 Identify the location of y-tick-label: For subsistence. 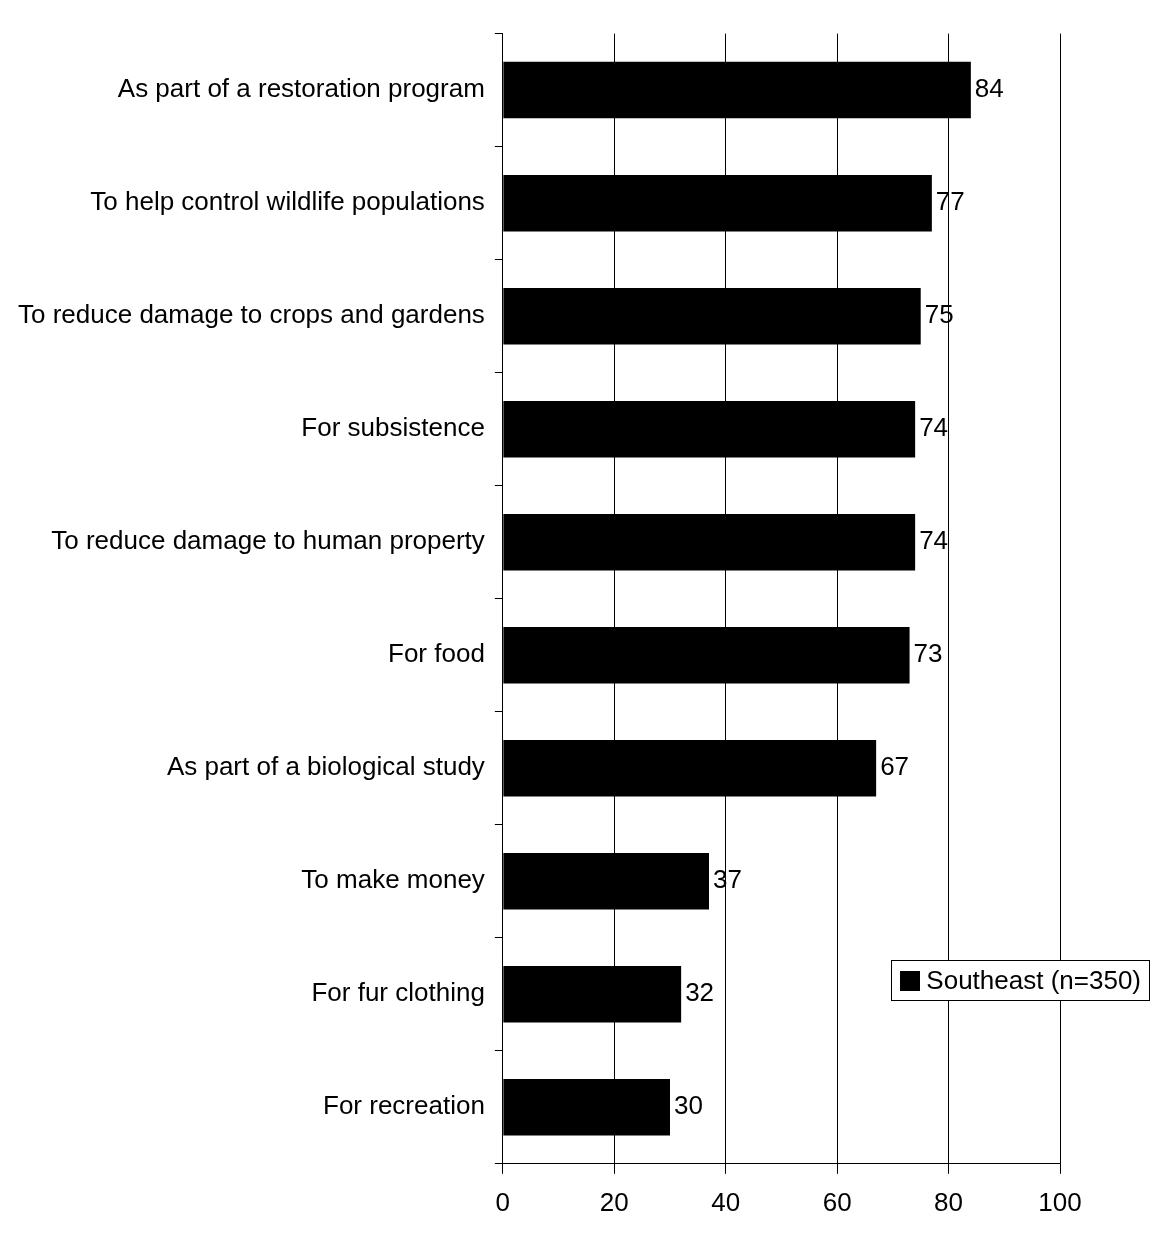
(393, 427).